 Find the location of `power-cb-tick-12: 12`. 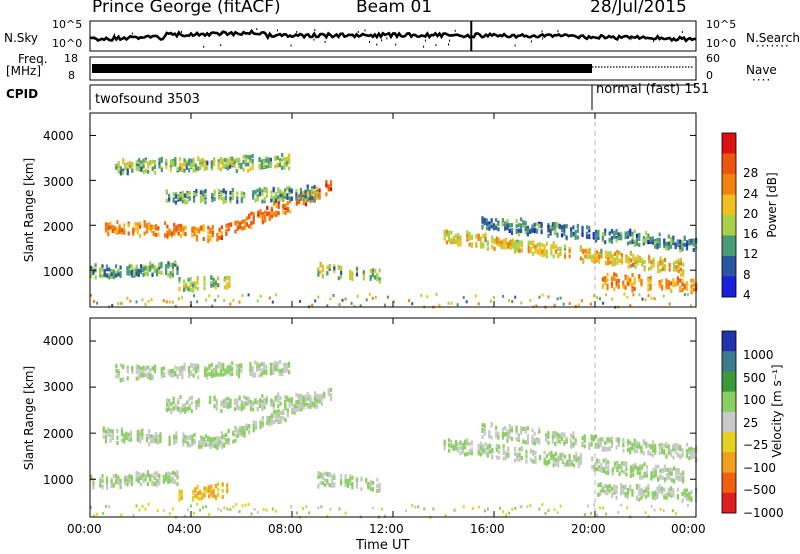

power-cb-tick-12: 12 is located at coordinates (751, 254).